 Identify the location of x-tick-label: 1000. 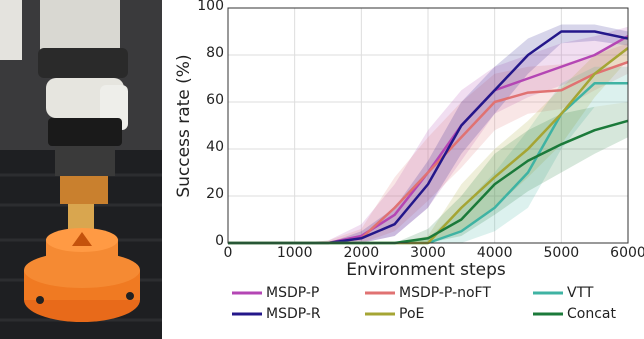
(295, 253).